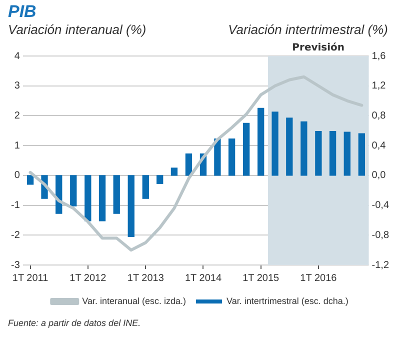 This screenshot has width=396, height=338. Describe the element at coordinates (17, 56) in the screenshot. I see `y-tick-label: 4` at that location.